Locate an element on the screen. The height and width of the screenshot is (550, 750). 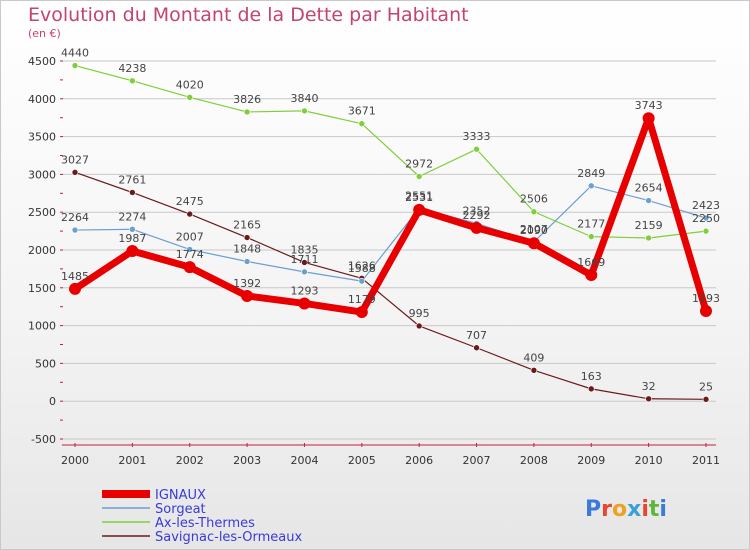
data-label: 3743 is located at coordinates (649, 105).